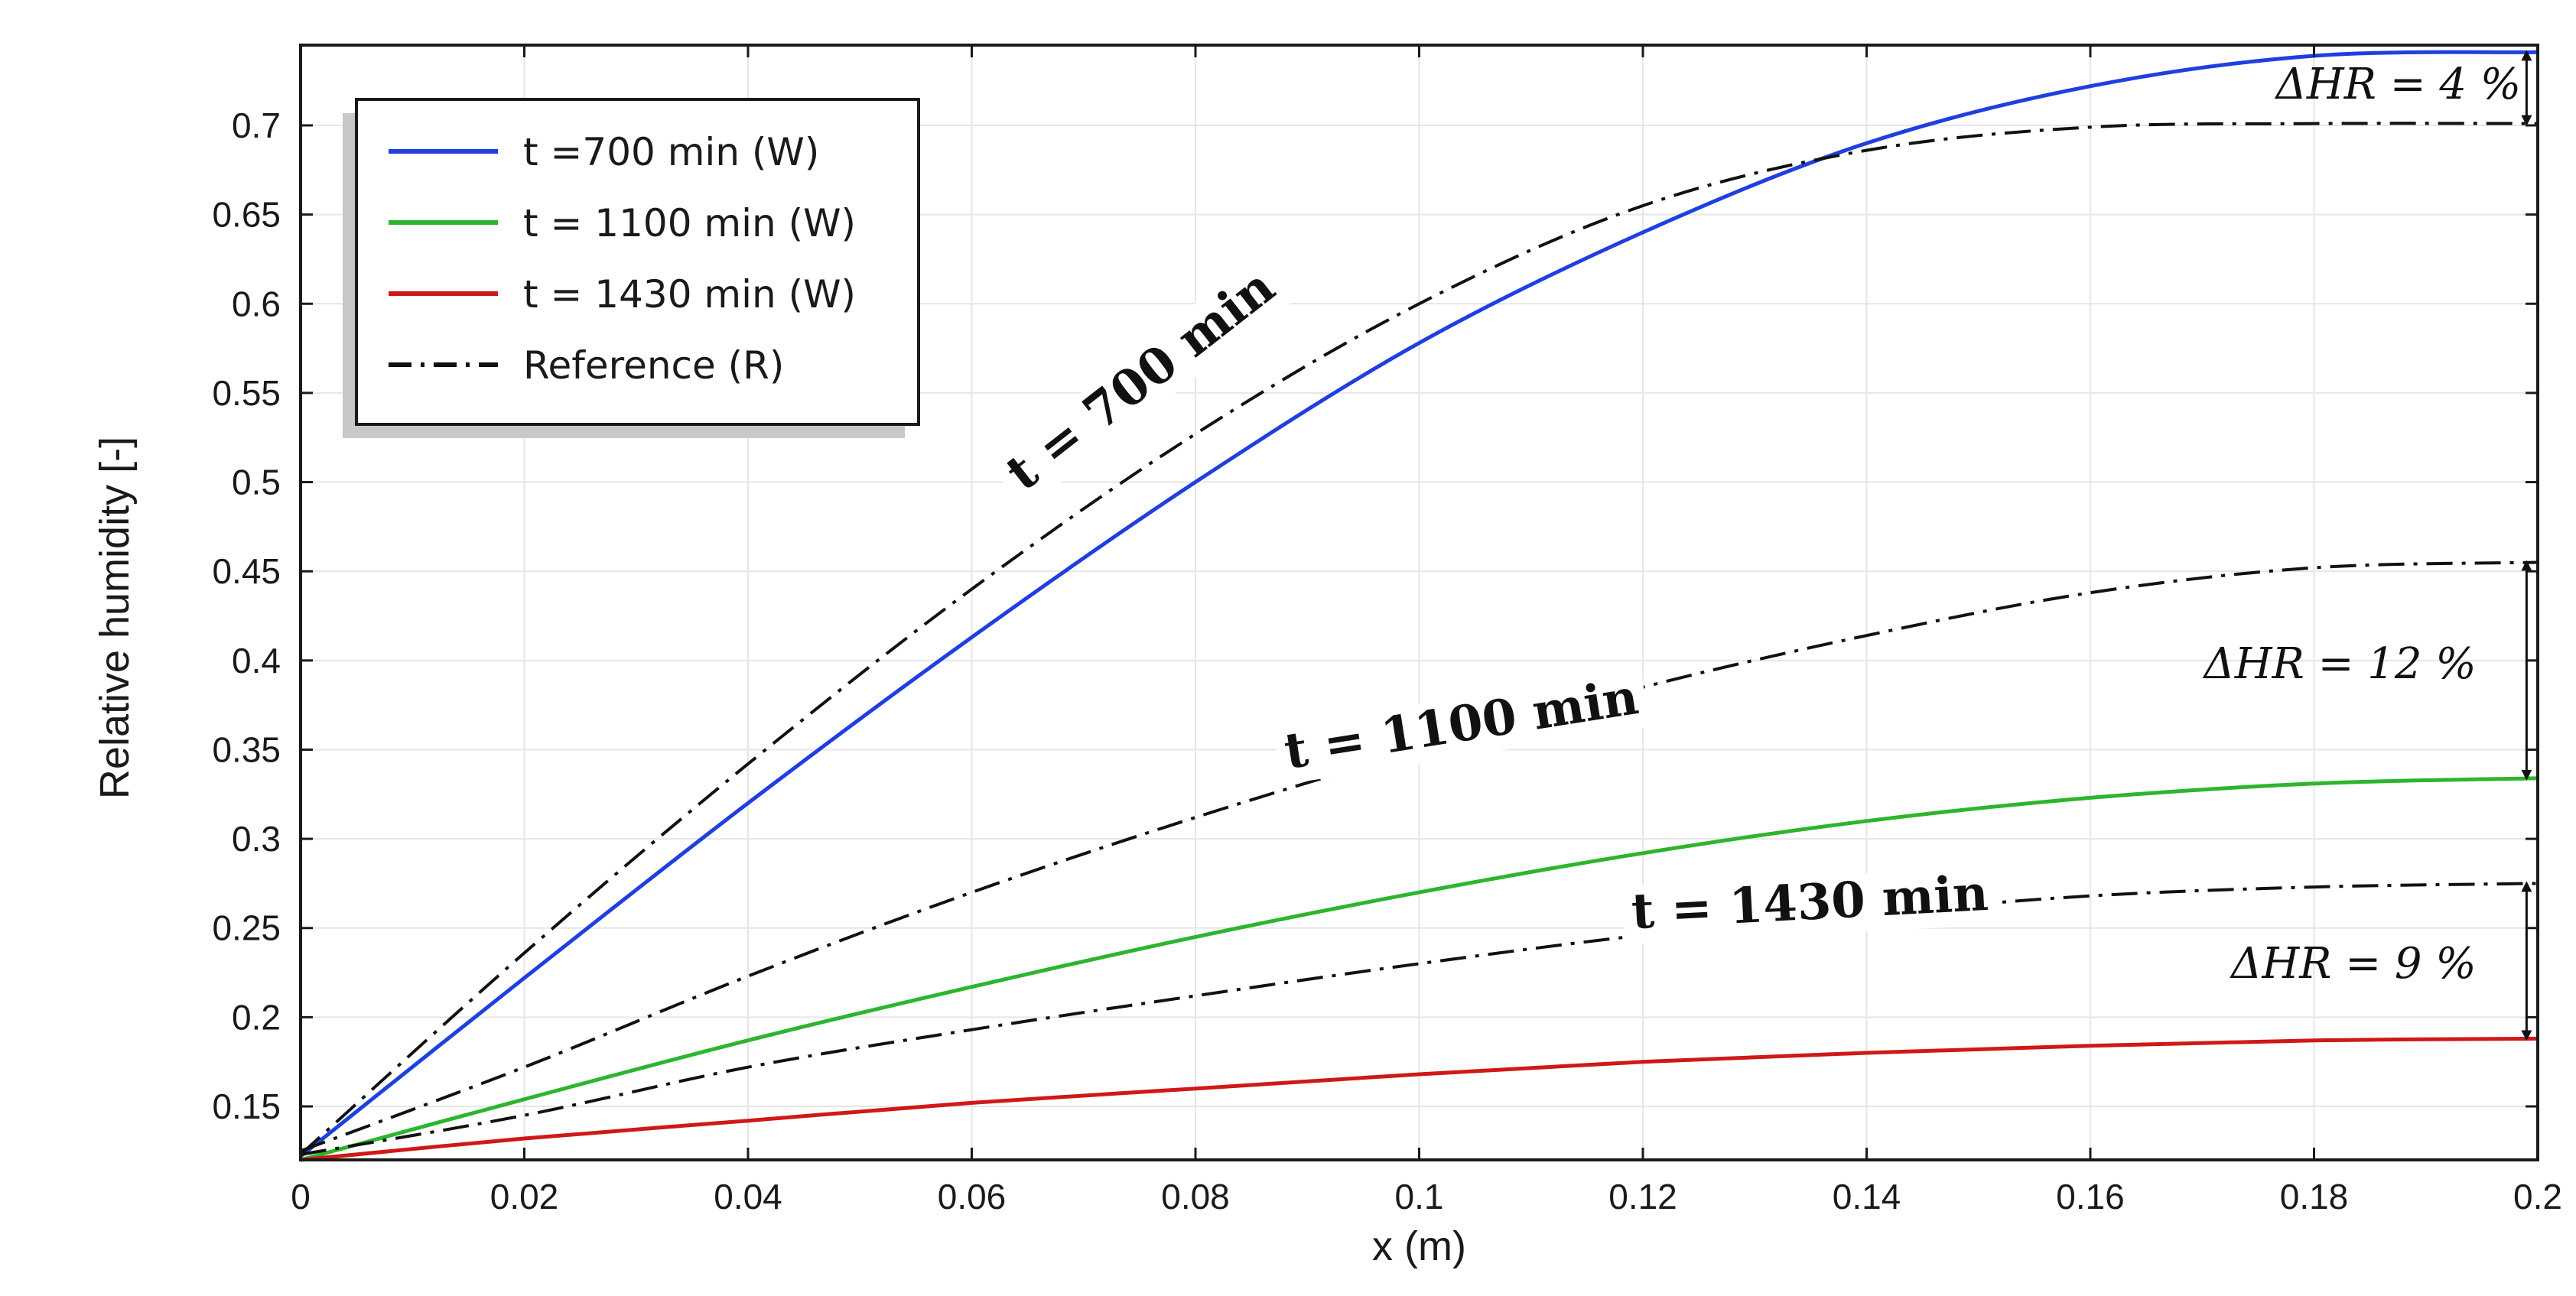 The width and height of the screenshot is (2576, 1296). What do you see at coordinates (2397, 84) in the screenshot?
I see `delta-label-0: ΔHR = 4 %` at bounding box center [2397, 84].